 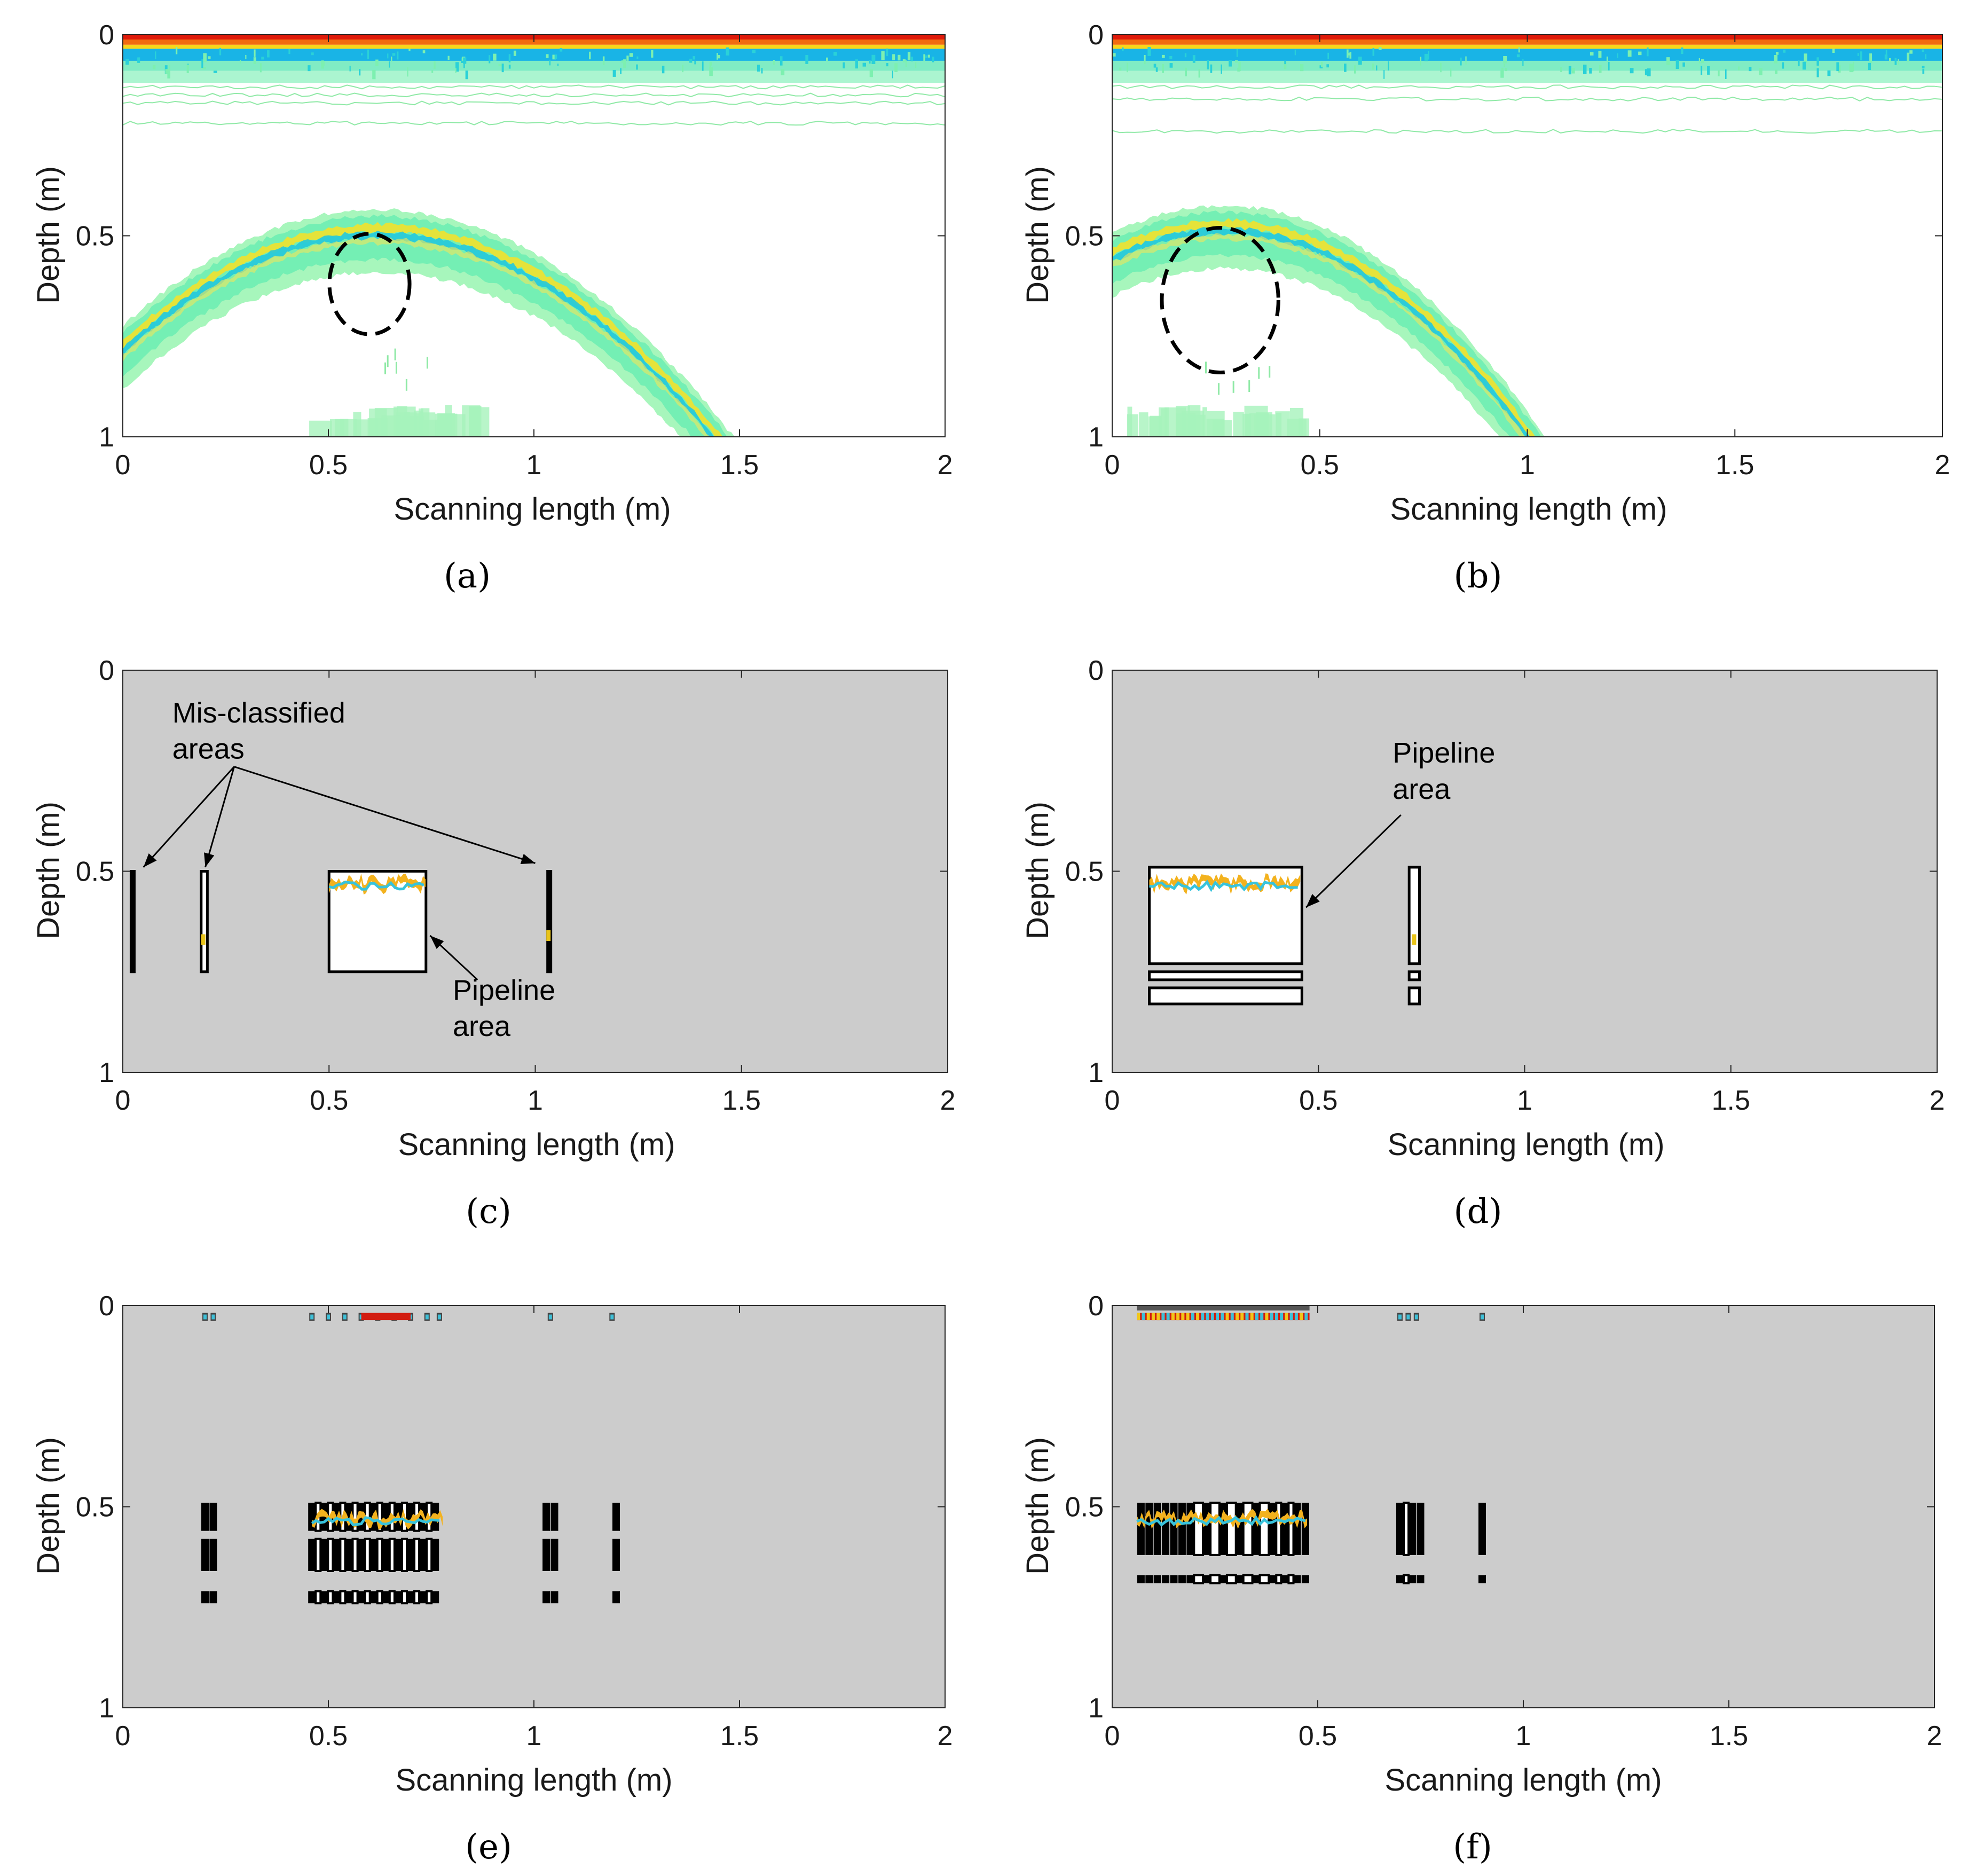 I want to click on panel-e-x-tick-label: 1, so click(x=534, y=1737).